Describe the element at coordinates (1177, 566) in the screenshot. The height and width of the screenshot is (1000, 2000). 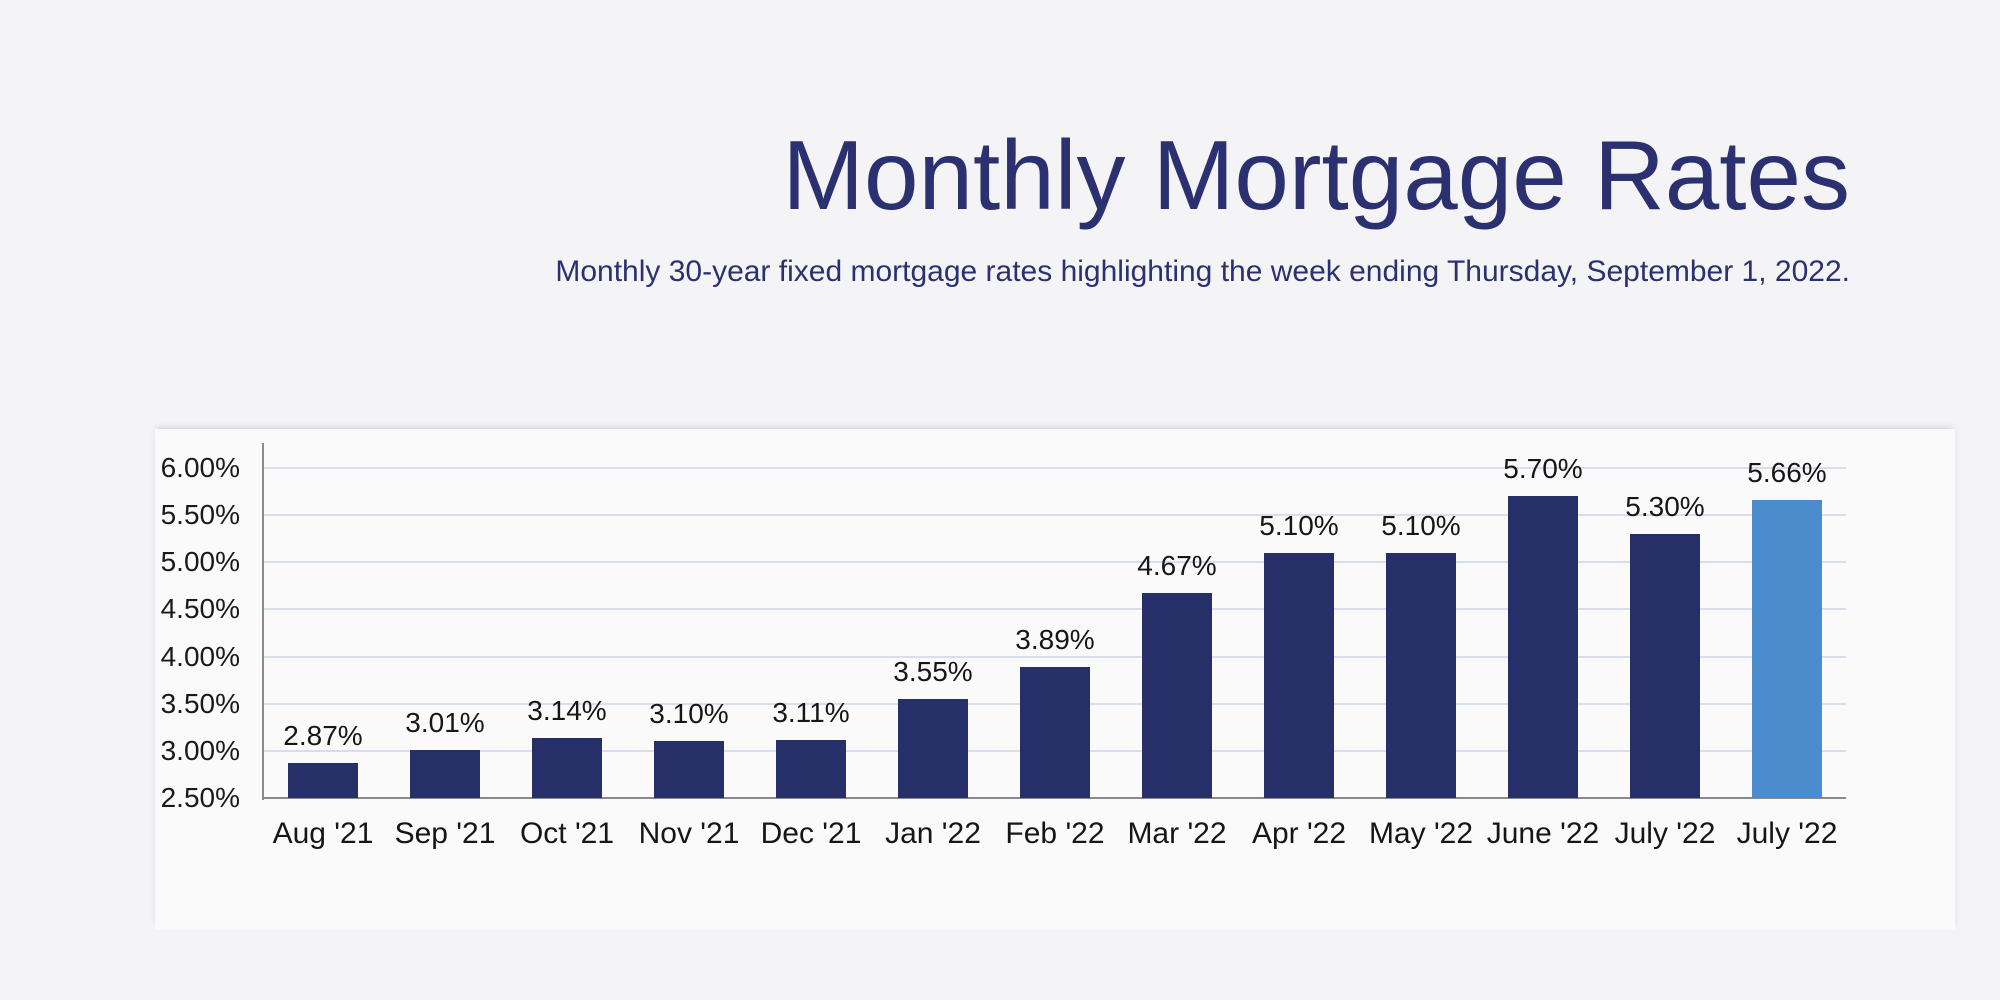
I see `bar-value-label: 4.67%` at that location.